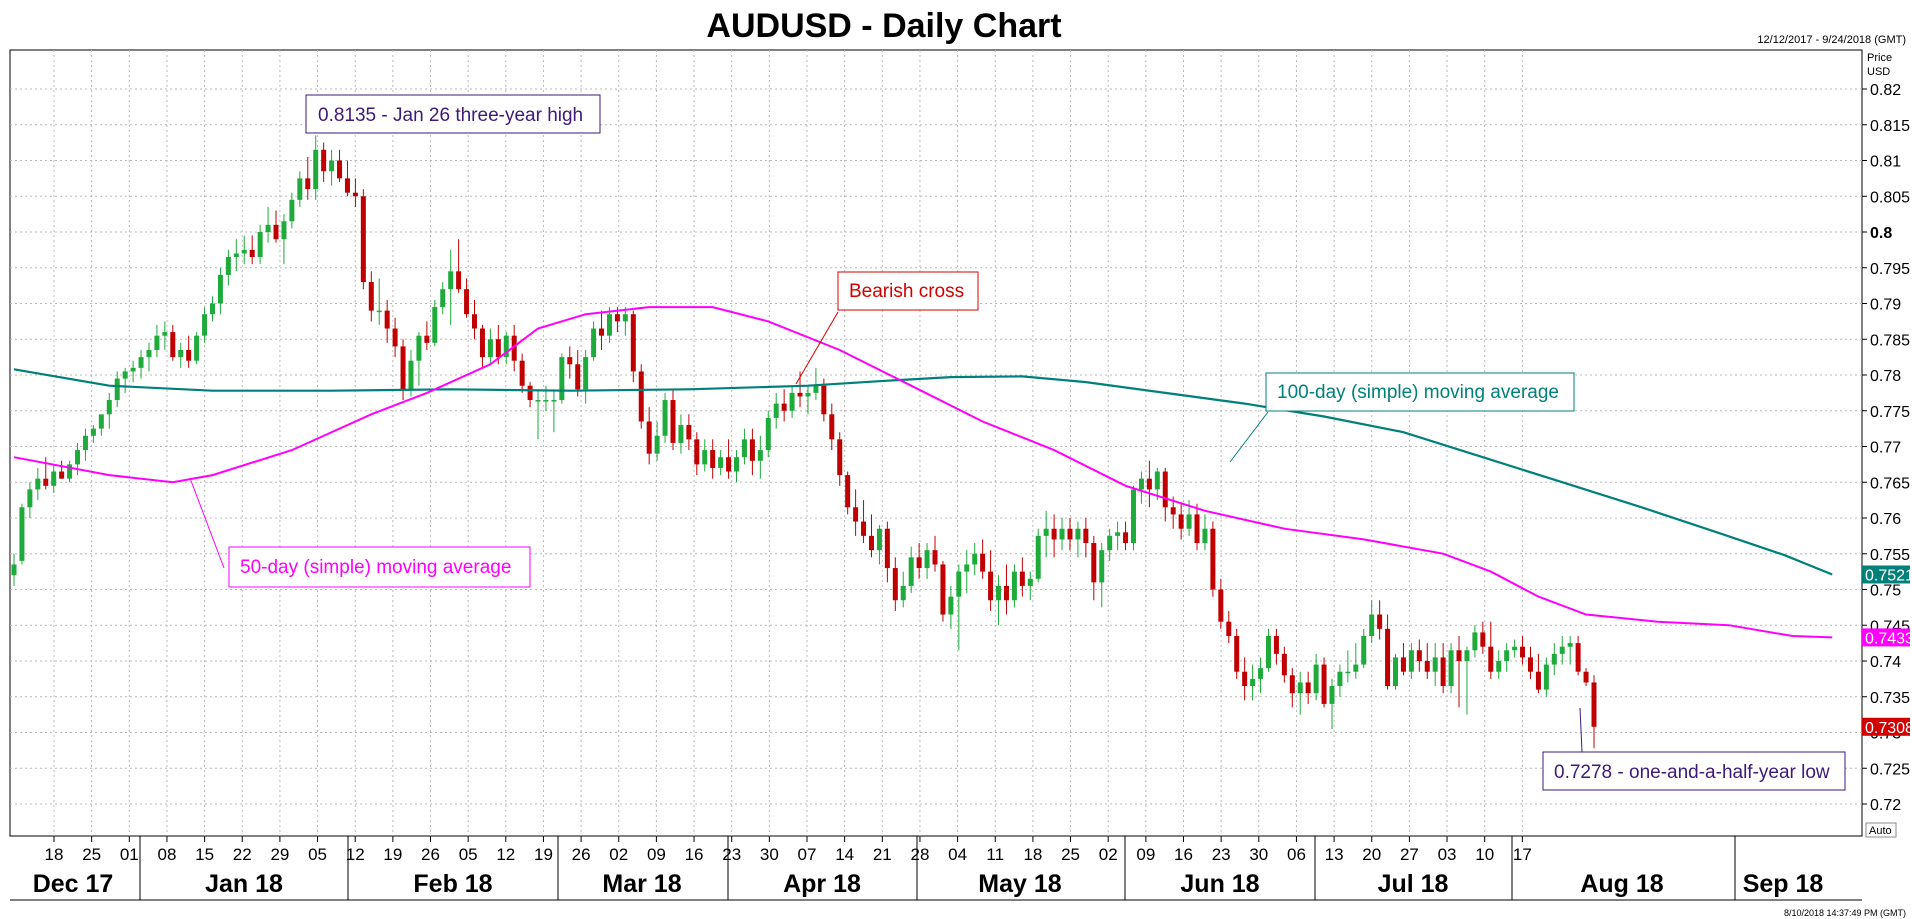 The height and width of the screenshot is (919, 1912). What do you see at coordinates (807, 854) in the screenshot?
I see `x-tick-label: 07` at bounding box center [807, 854].